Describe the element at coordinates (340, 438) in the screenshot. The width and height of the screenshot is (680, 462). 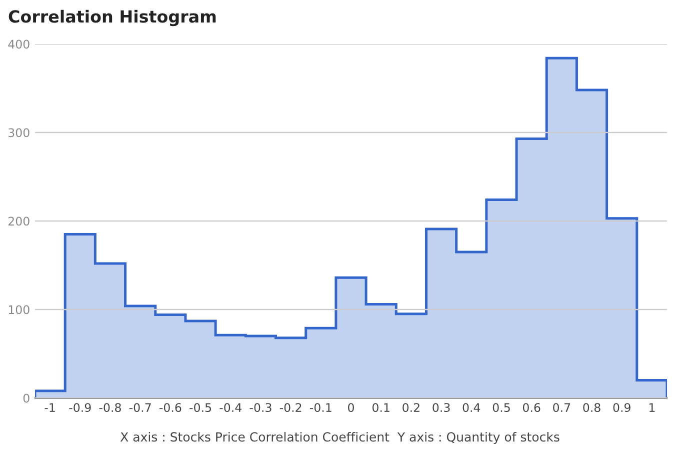
I see `text: X axis : Stocks Price Correlation Coefficient Y axis : Quantity of stocks` at that location.